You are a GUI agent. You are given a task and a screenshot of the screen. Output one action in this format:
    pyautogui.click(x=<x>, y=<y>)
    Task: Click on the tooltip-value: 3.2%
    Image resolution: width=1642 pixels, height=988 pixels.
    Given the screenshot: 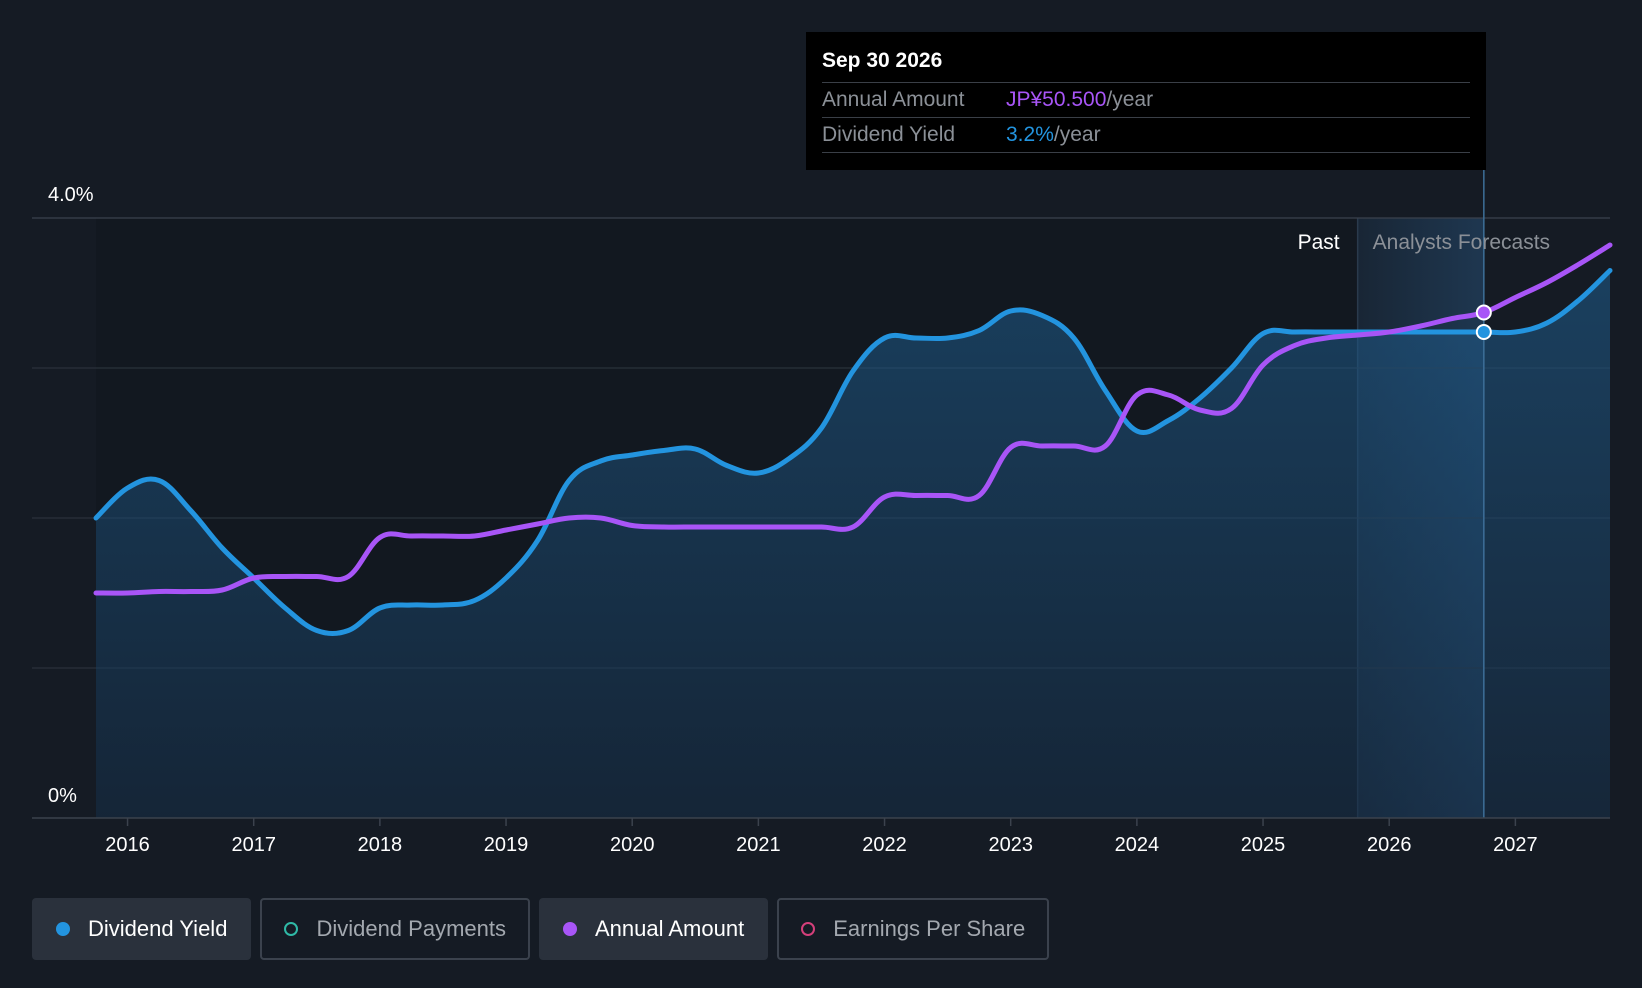 What is the action you would take?
    pyautogui.click(x=1030, y=134)
    